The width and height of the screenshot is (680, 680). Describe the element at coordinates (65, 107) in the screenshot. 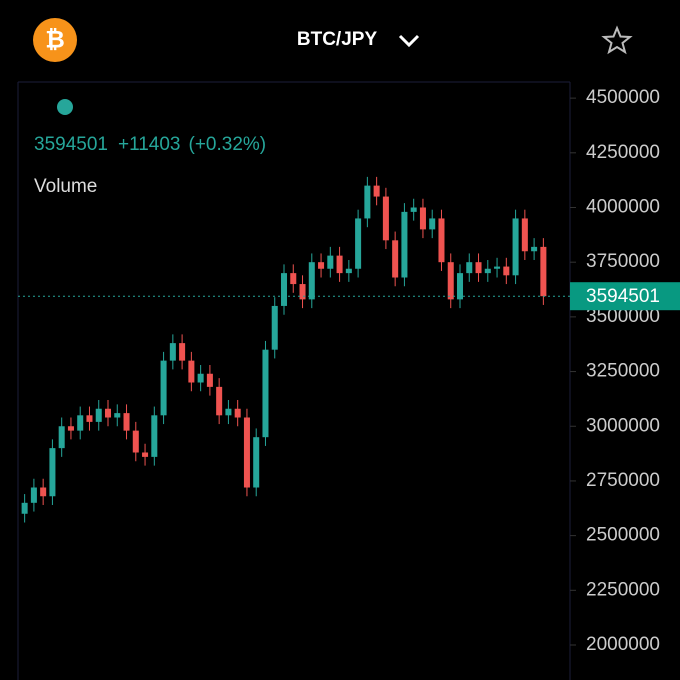

I see `status-dot` at that location.